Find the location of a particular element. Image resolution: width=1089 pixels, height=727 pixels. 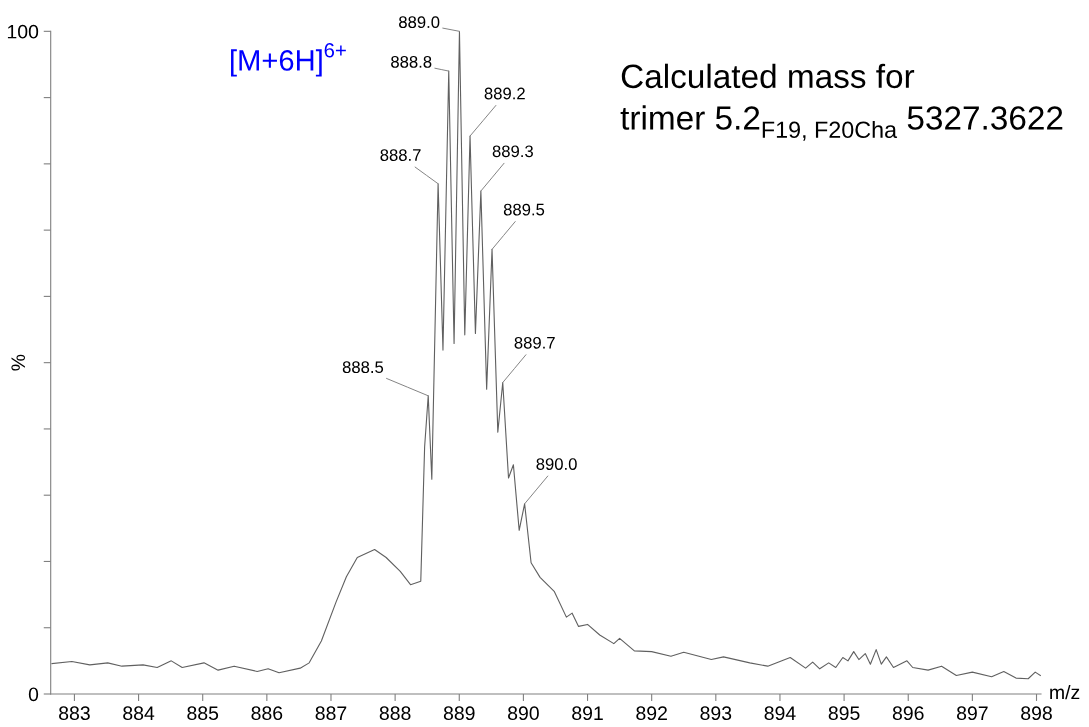

x-axis-title: m/z is located at coordinates (1065, 692).